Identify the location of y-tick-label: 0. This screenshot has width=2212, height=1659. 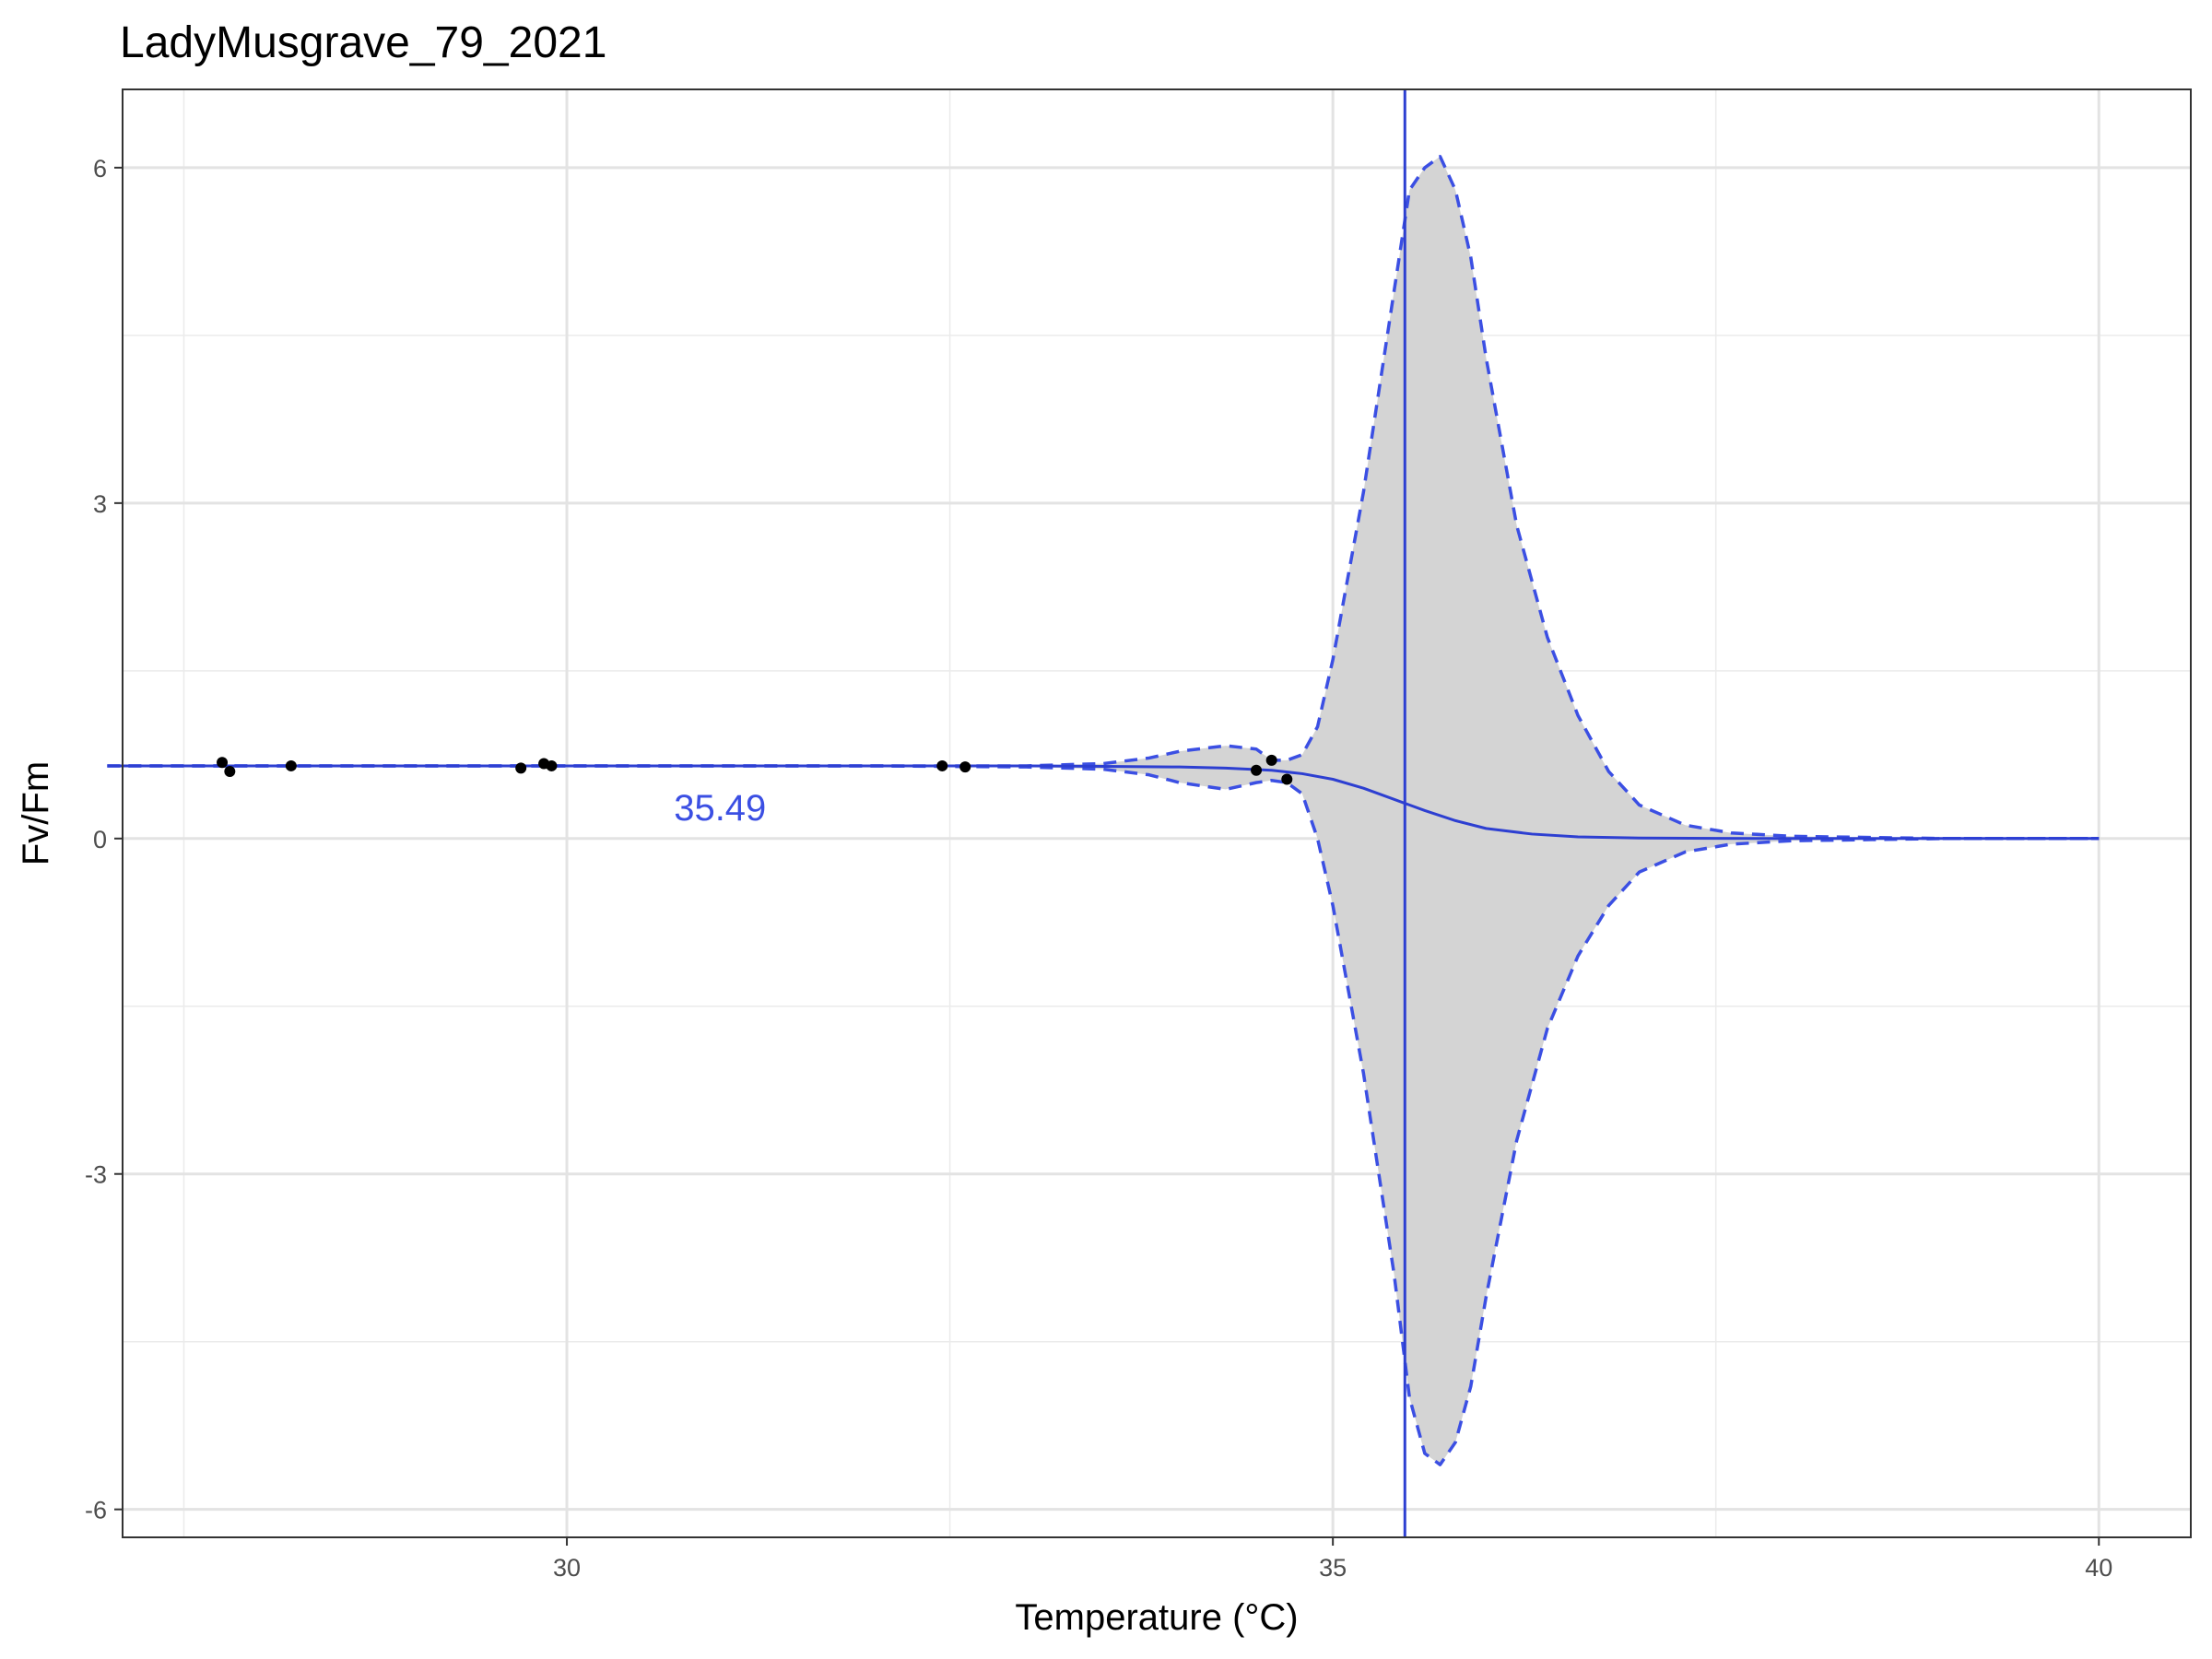
(100, 839).